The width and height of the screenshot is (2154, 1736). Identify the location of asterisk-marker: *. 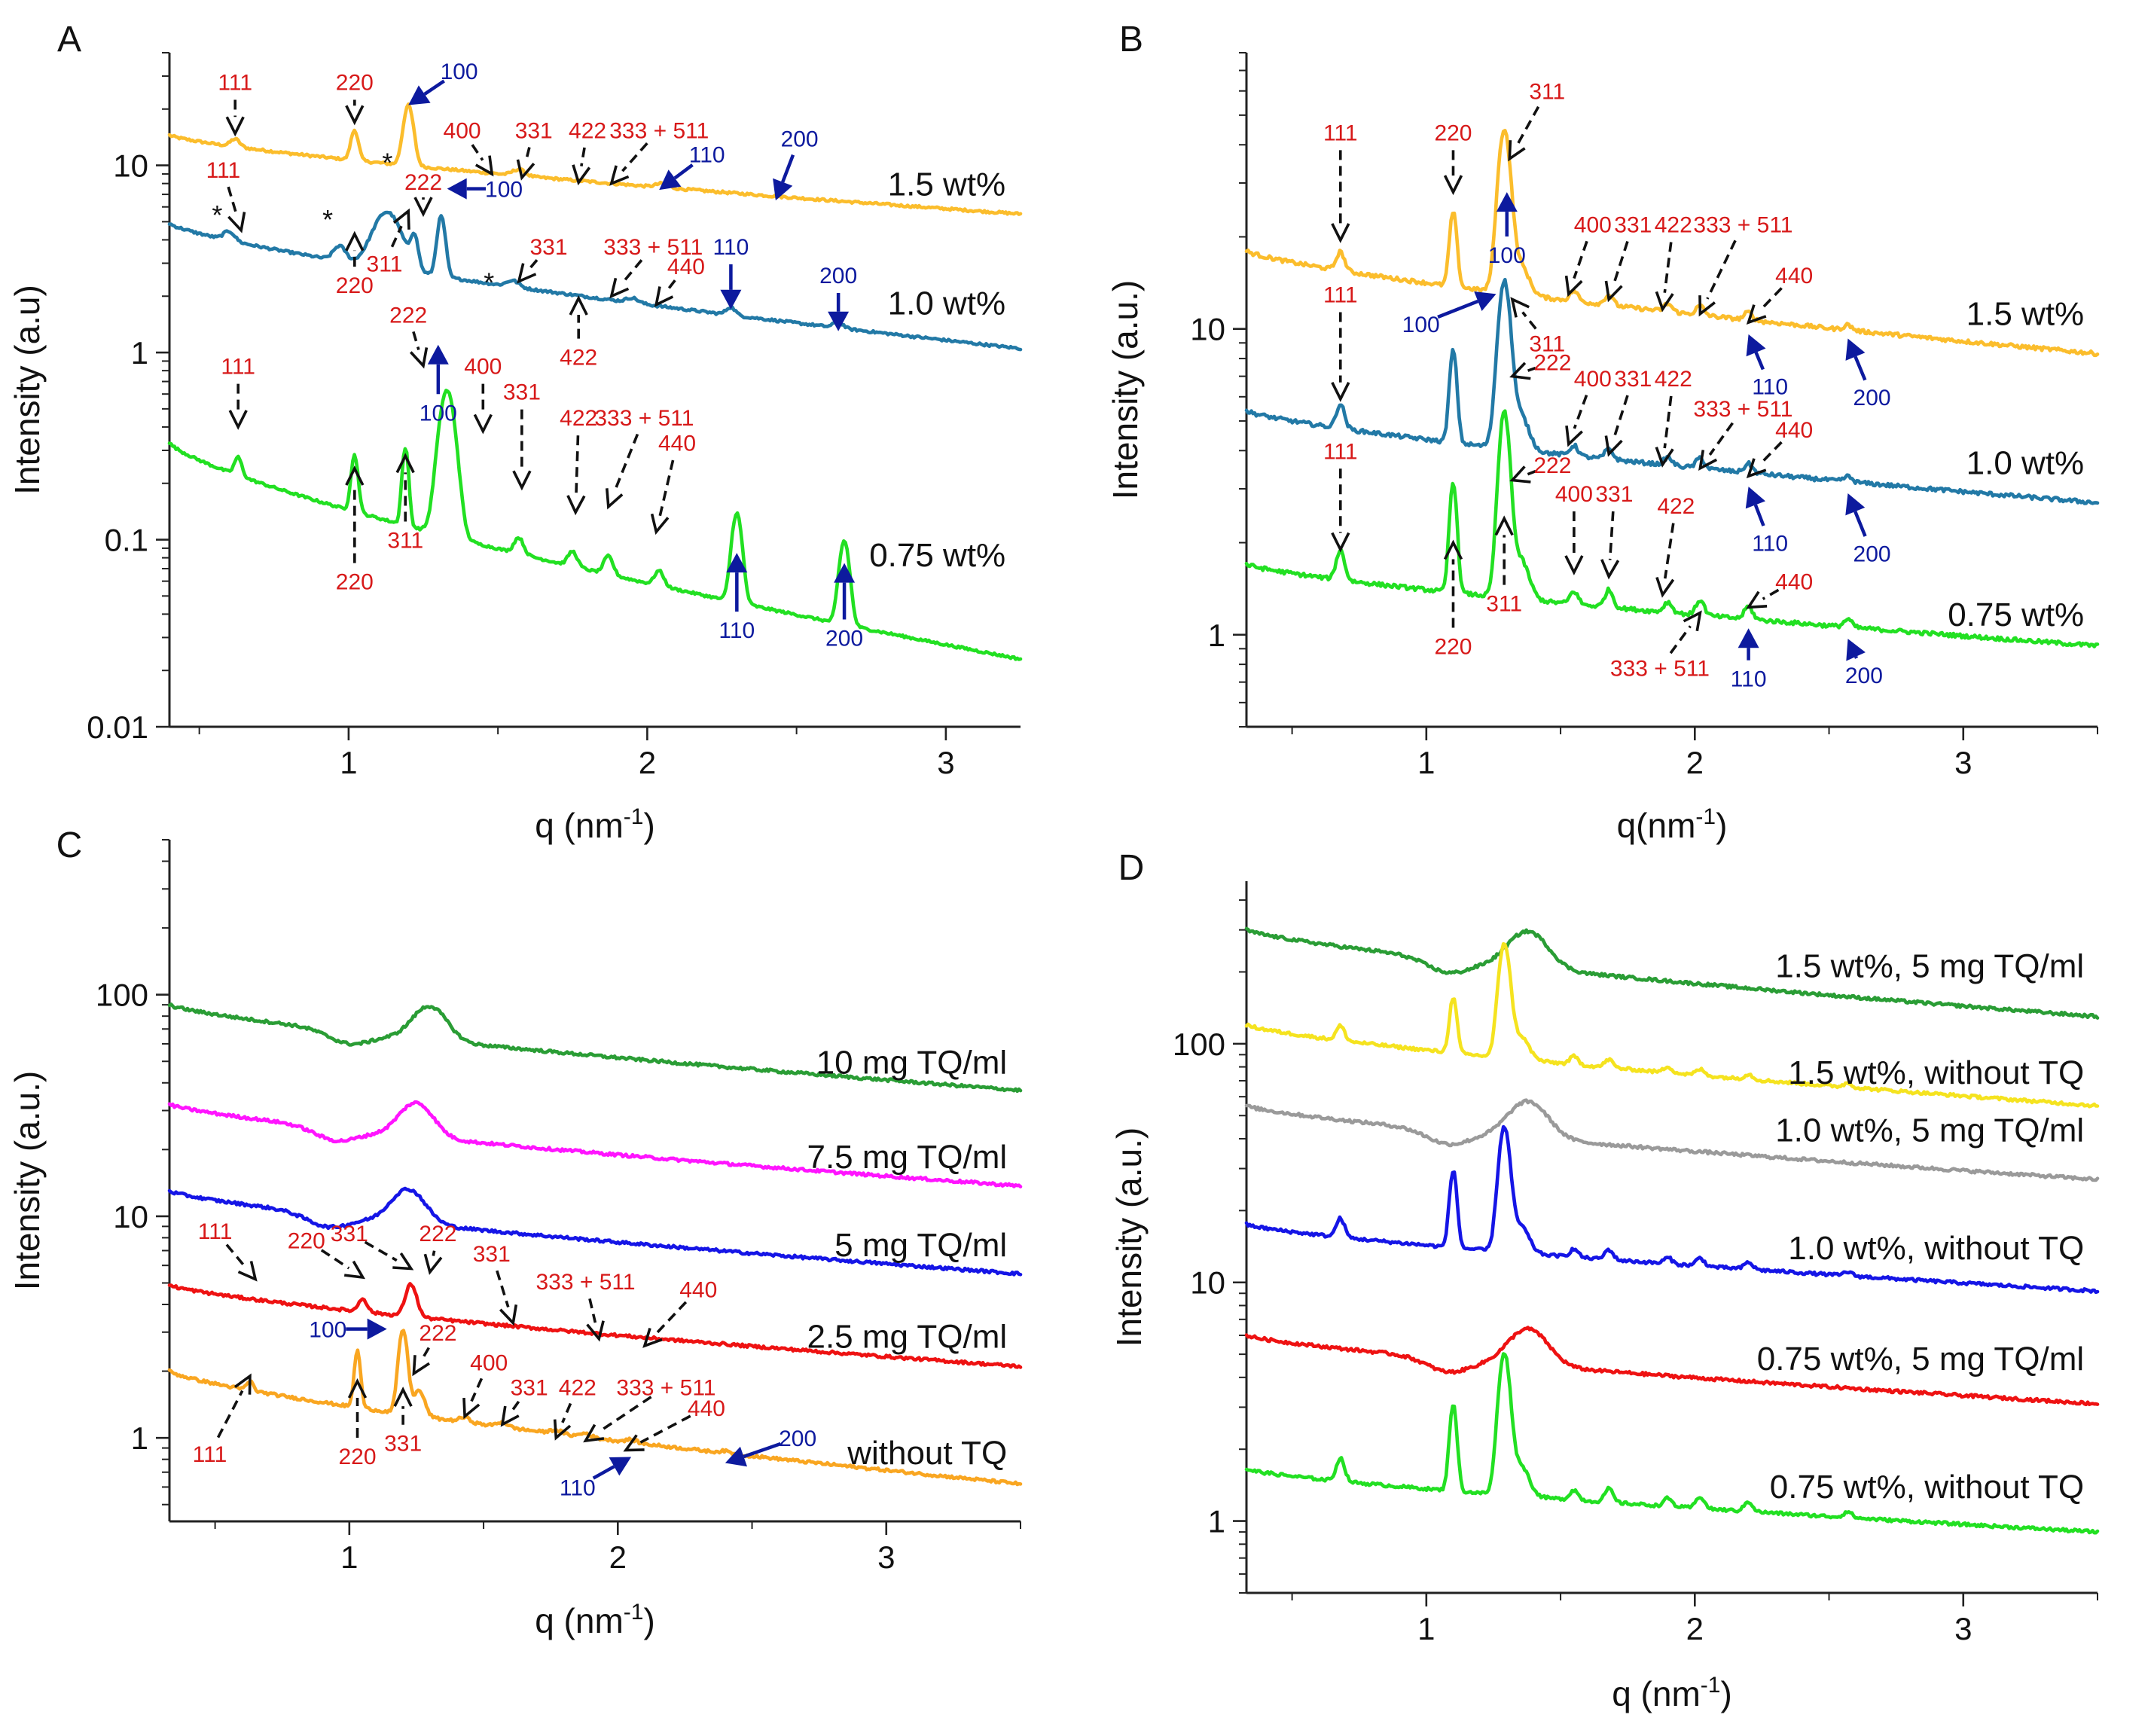
(327, 219).